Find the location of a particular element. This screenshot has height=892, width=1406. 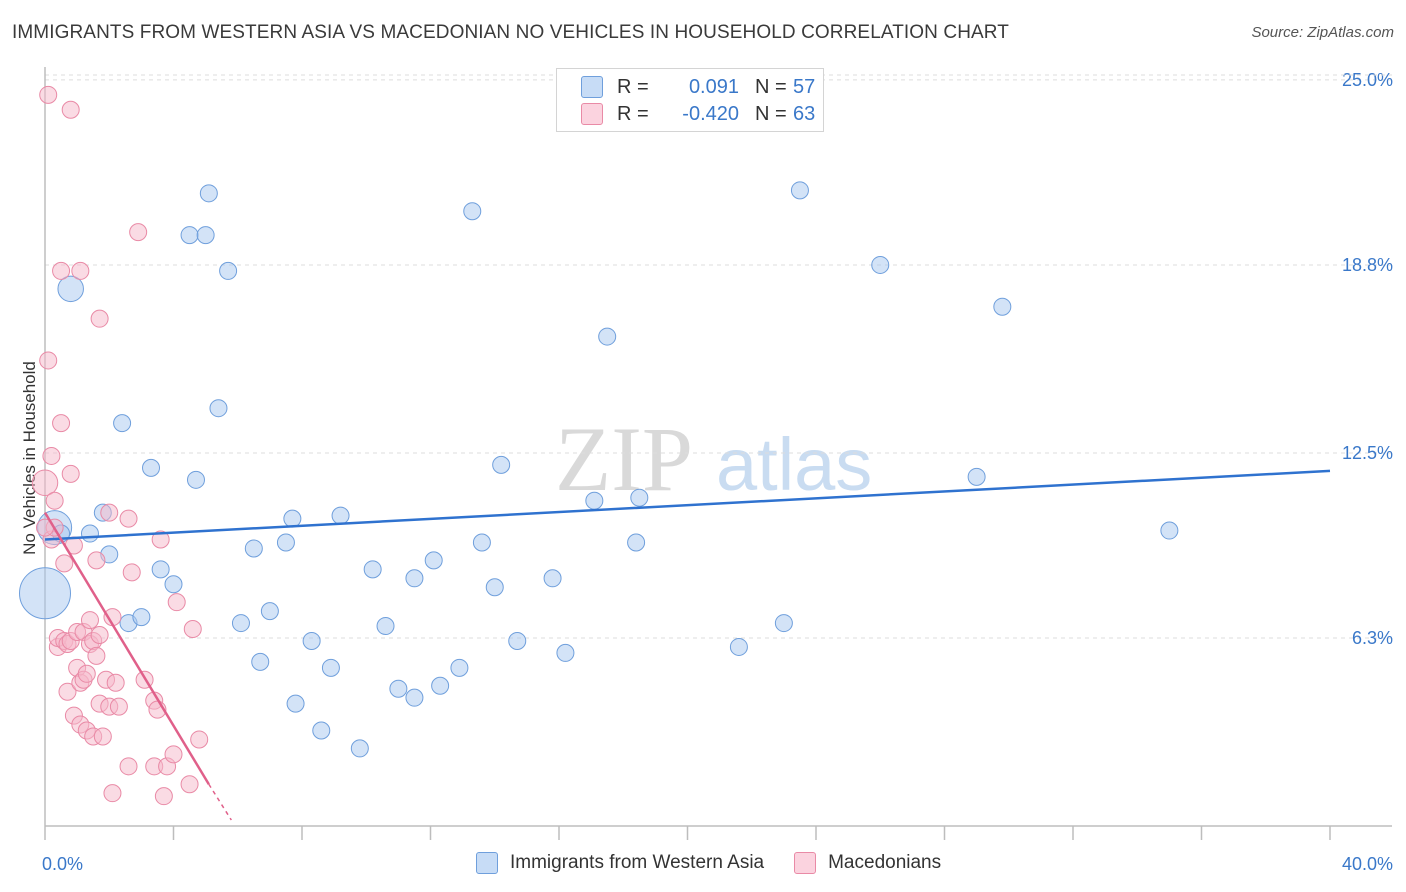

legend-row-western-asia: R = 0.091 N = 57 is located at coordinates (698, 87).